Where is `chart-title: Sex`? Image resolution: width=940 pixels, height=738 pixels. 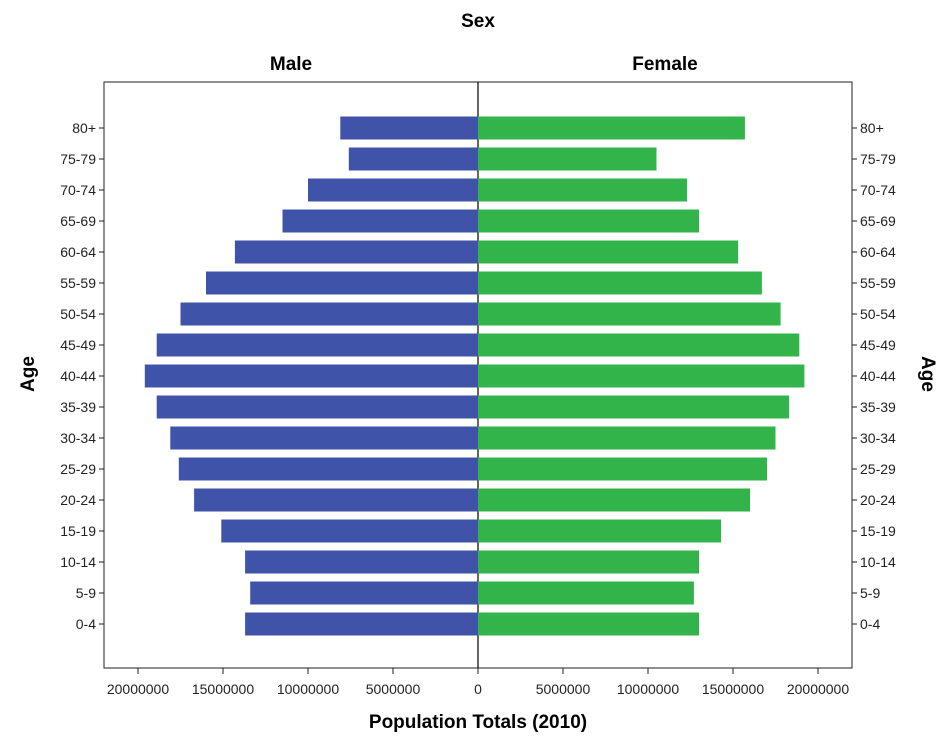 chart-title: Sex is located at coordinates (478, 21).